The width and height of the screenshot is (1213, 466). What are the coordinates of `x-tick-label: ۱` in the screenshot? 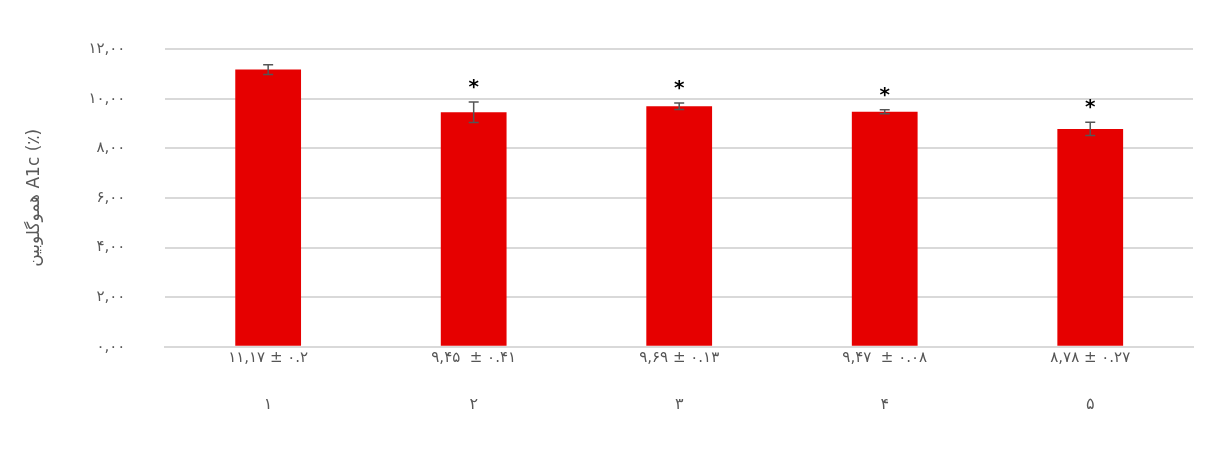 It's located at (268, 403).